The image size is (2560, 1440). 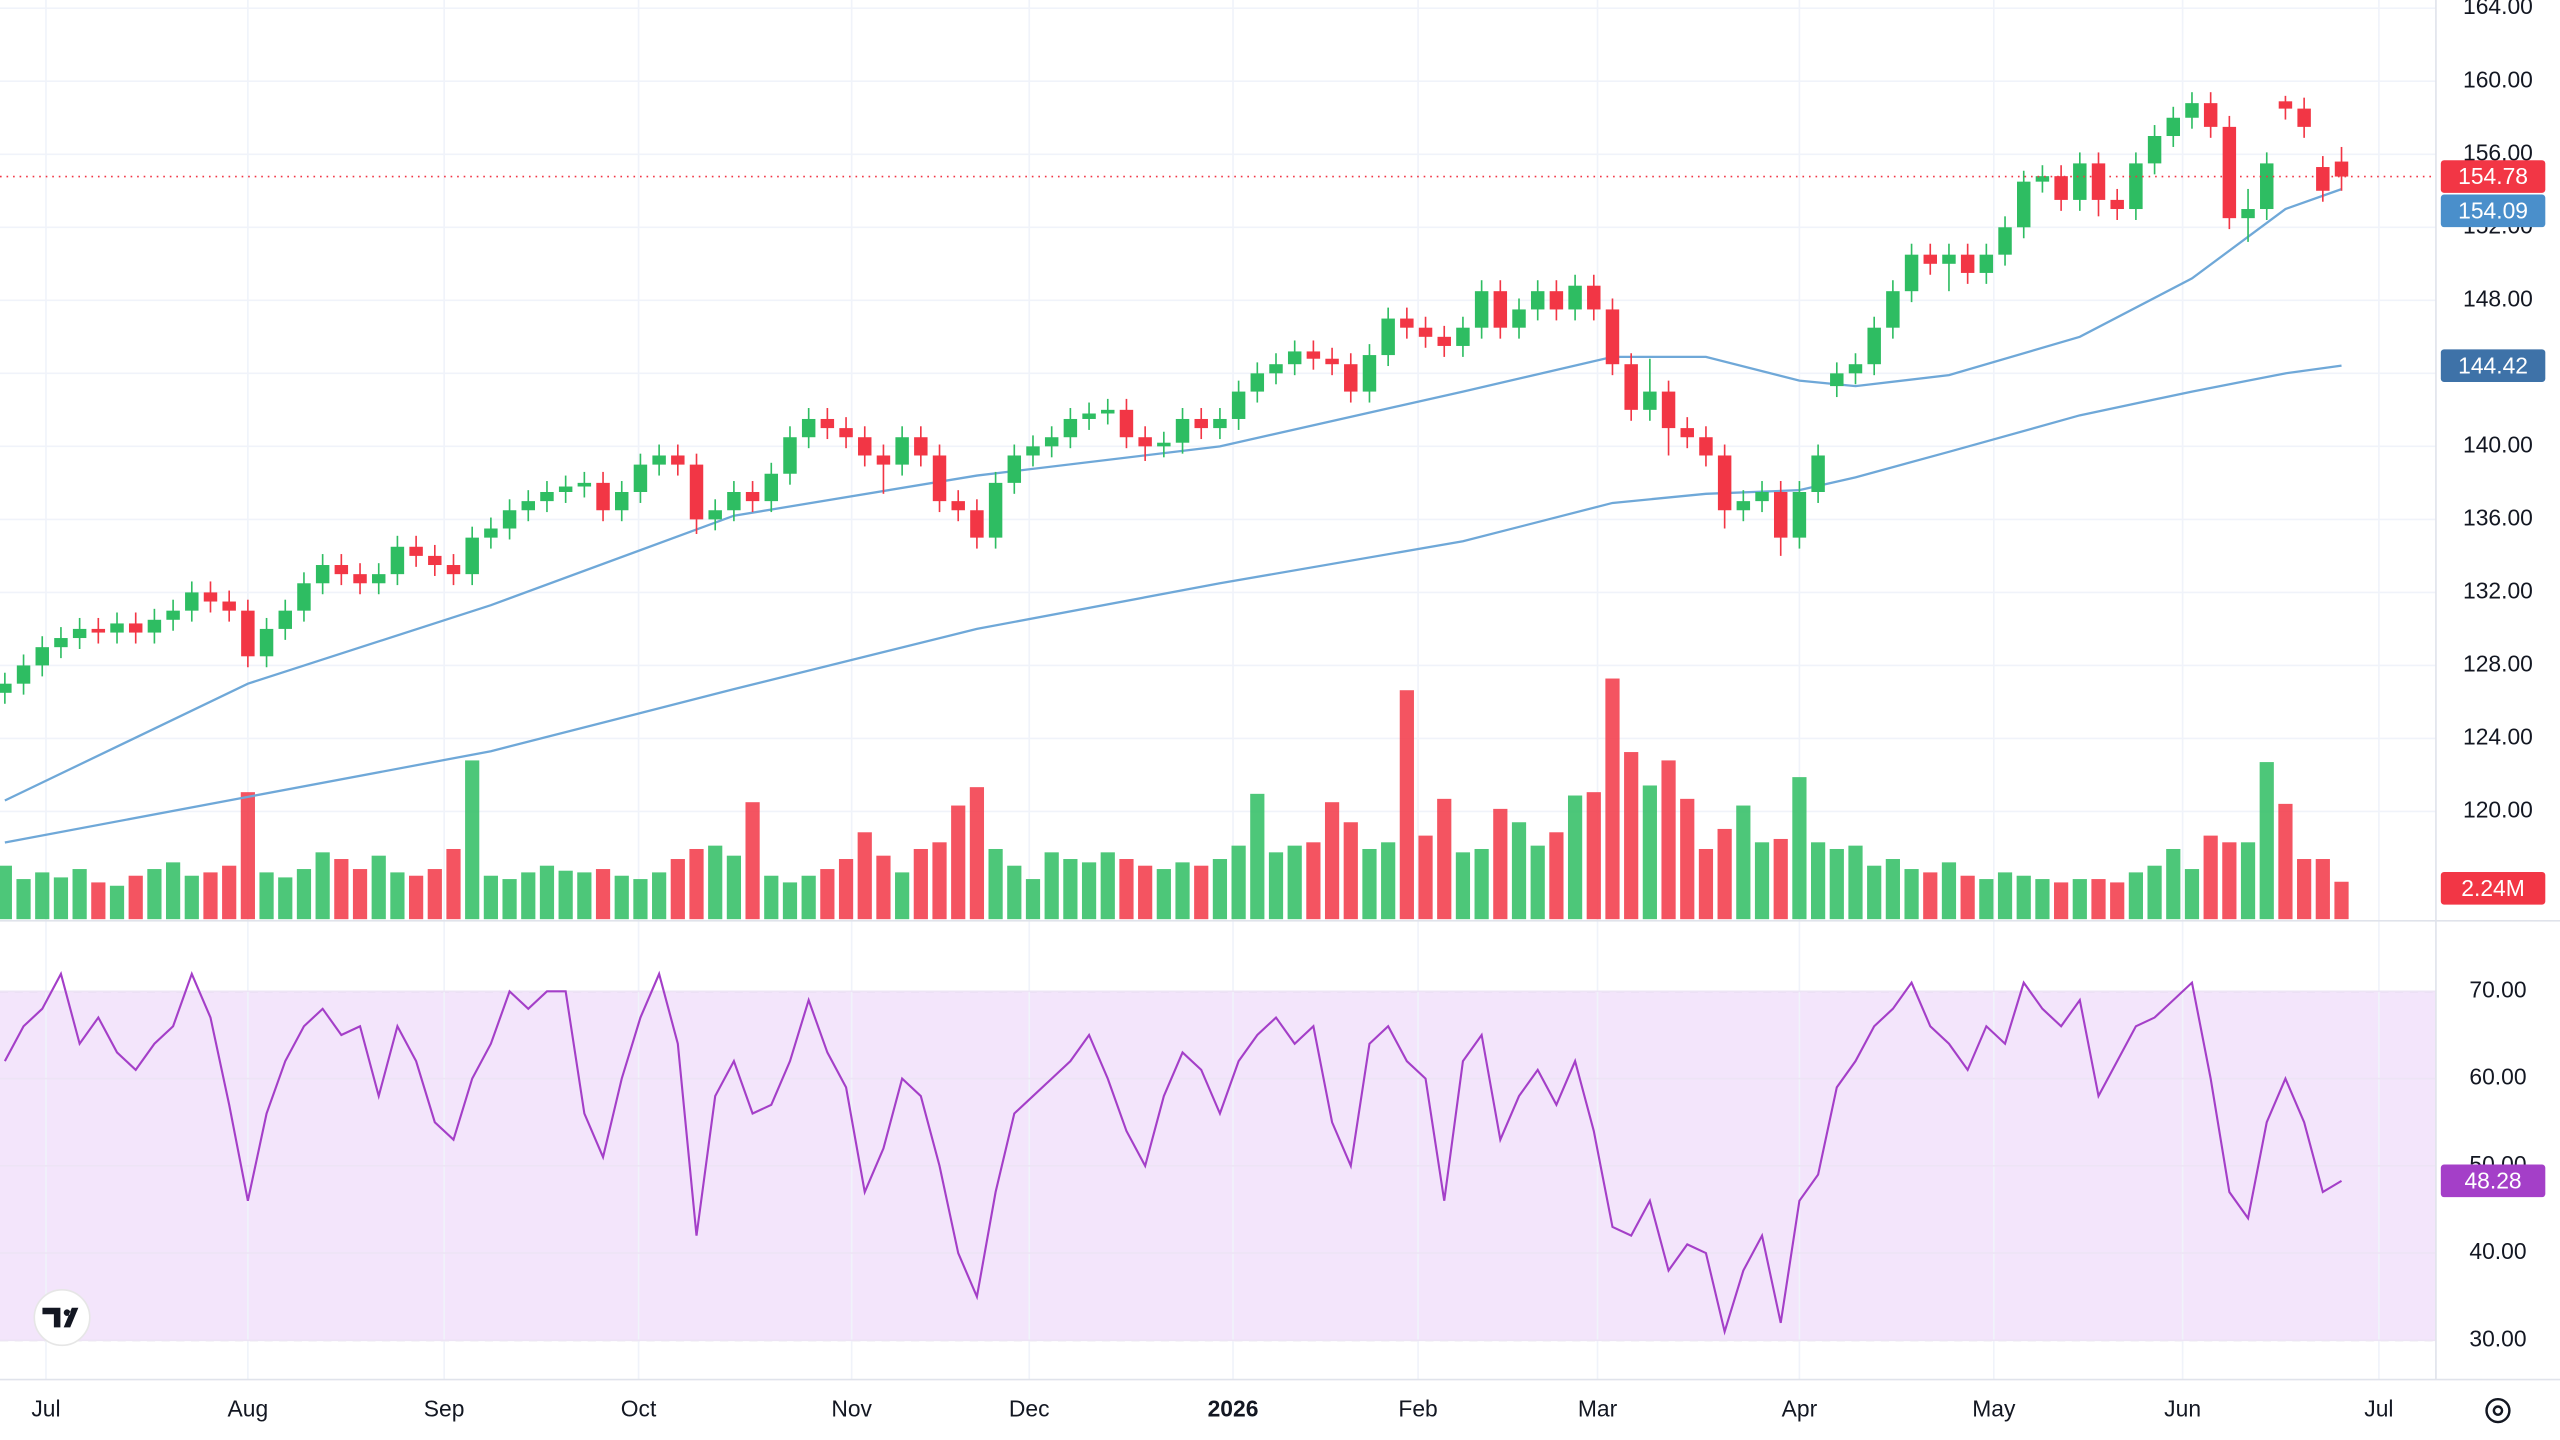 What do you see at coordinates (2493, 365) in the screenshot?
I see `moving-average-label: 144.42` at bounding box center [2493, 365].